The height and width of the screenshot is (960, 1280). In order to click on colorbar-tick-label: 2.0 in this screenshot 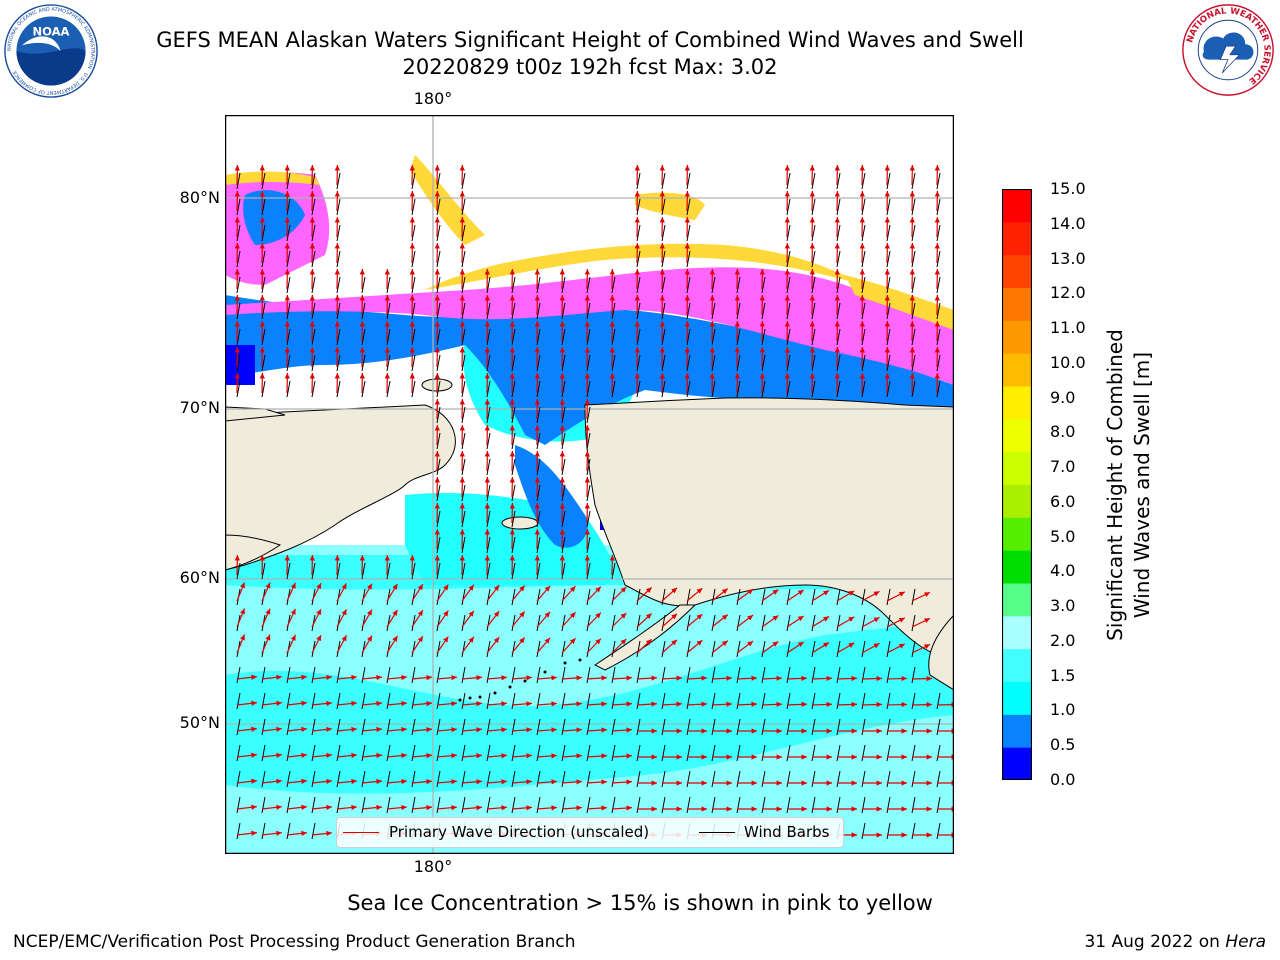, I will do `click(1063, 640)`.